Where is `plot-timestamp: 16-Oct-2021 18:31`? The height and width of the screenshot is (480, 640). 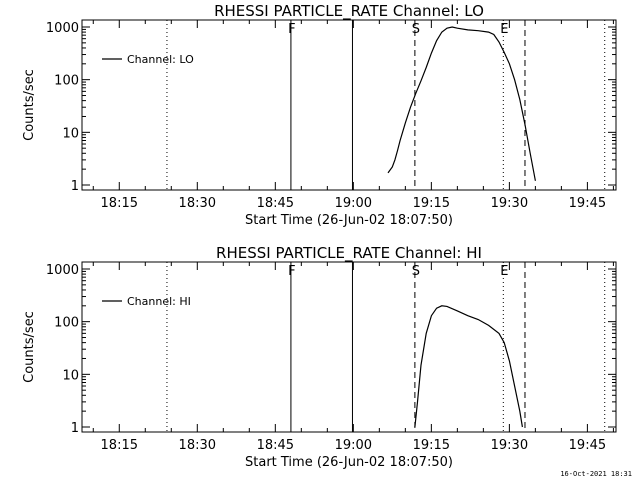
plot-timestamp: 16-Oct-2021 18:31 is located at coordinates (596, 474).